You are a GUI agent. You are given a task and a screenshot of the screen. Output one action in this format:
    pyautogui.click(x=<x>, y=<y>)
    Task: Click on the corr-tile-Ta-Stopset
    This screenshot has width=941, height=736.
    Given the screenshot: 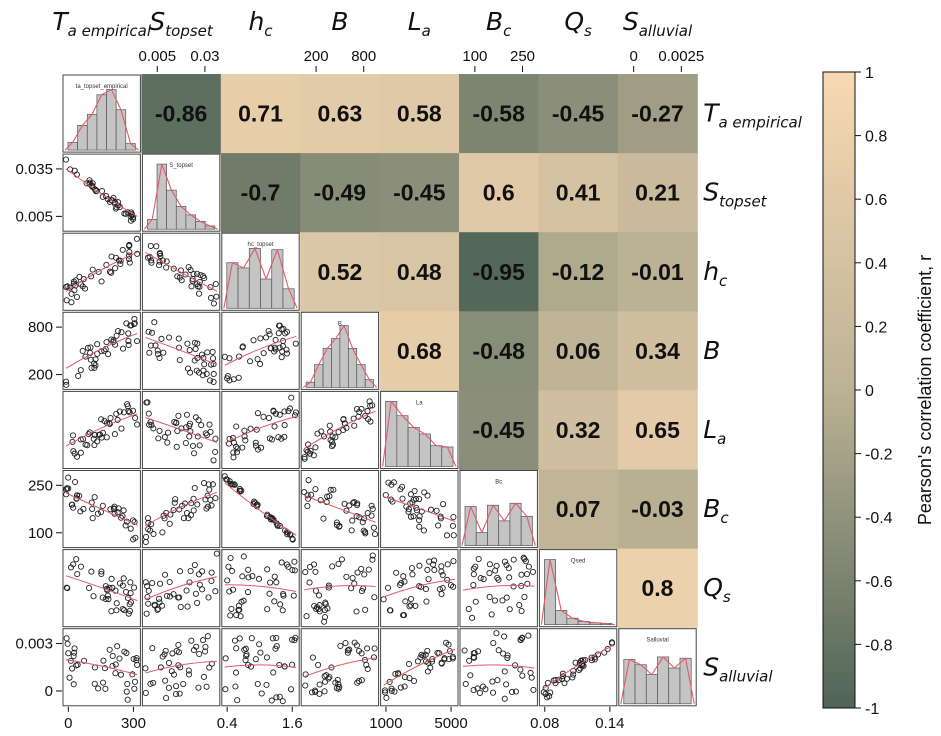 What is the action you would take?
    pyautogui.click(x=181, y=114)
    